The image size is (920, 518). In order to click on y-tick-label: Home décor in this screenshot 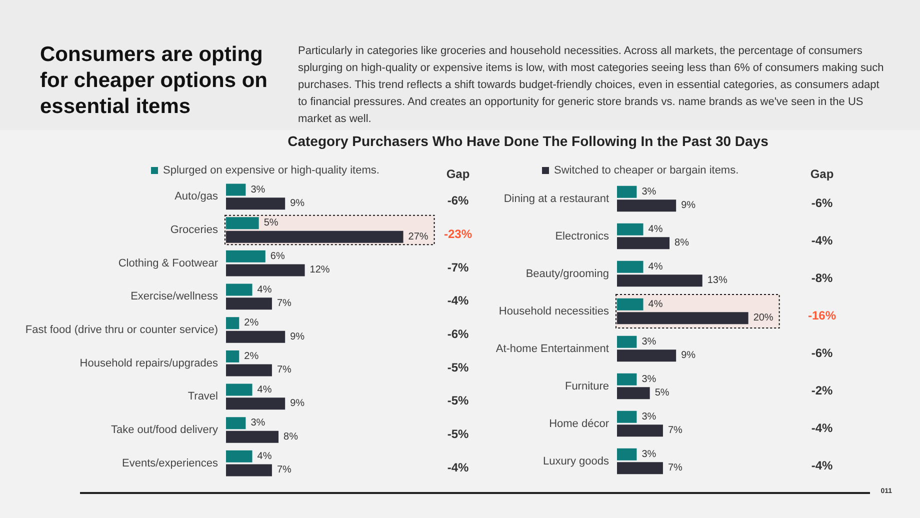, I will do `click(579, 424)`.